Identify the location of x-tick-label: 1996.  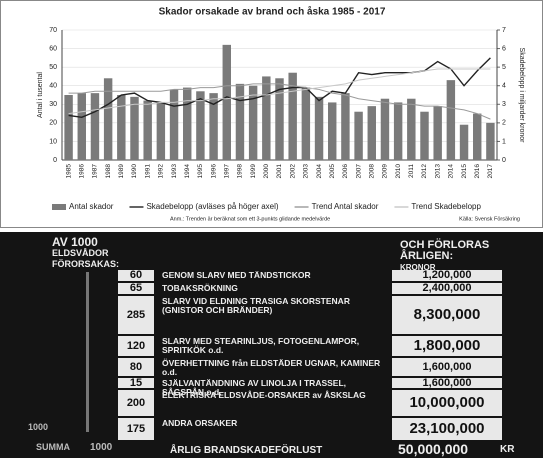
(213, 171).